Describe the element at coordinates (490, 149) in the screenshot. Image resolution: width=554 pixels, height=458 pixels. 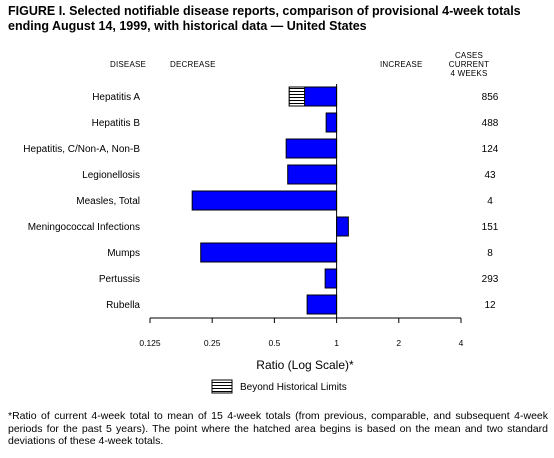
I see `cases-value: 124` at that location.